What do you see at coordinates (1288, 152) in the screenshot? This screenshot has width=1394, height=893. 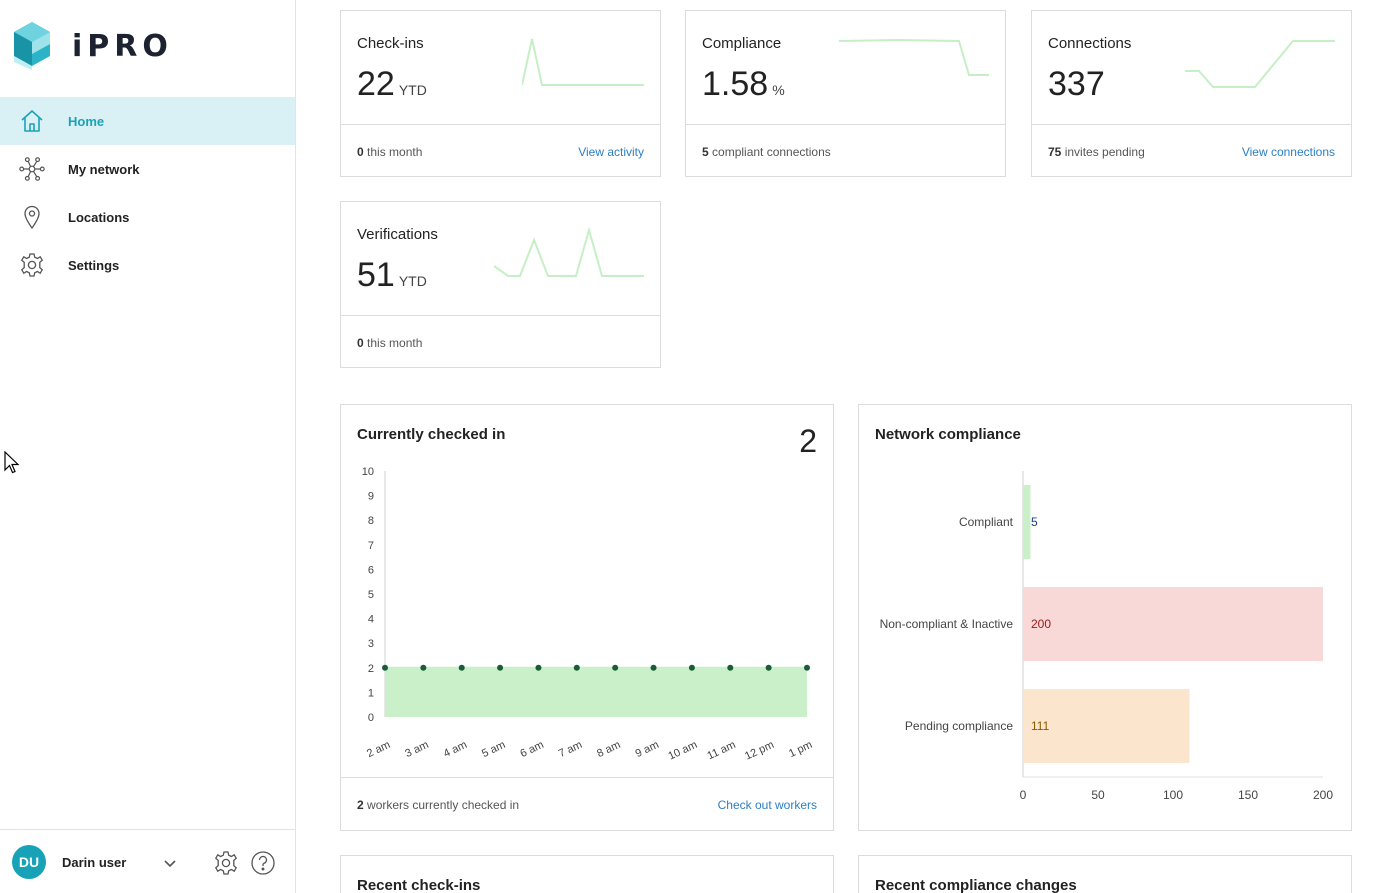 I see `view-connections-link: View connections` at bounding box center [1288, 152].